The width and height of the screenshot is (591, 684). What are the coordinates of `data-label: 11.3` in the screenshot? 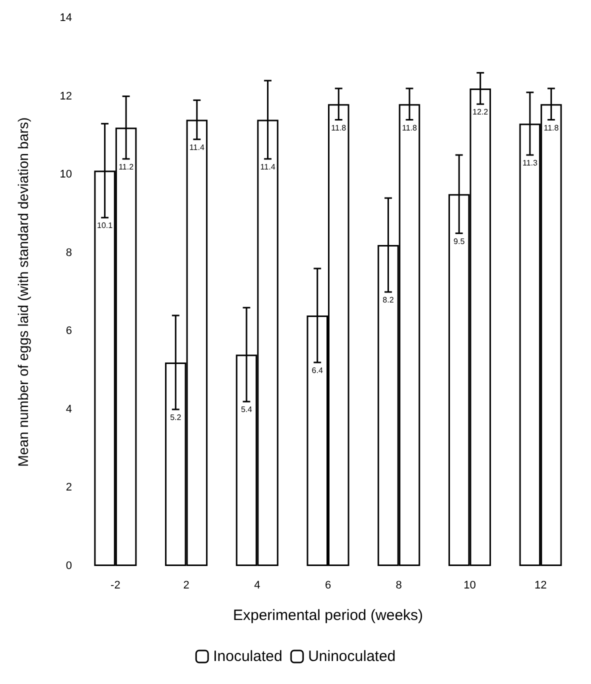 It's located at (530, 163).